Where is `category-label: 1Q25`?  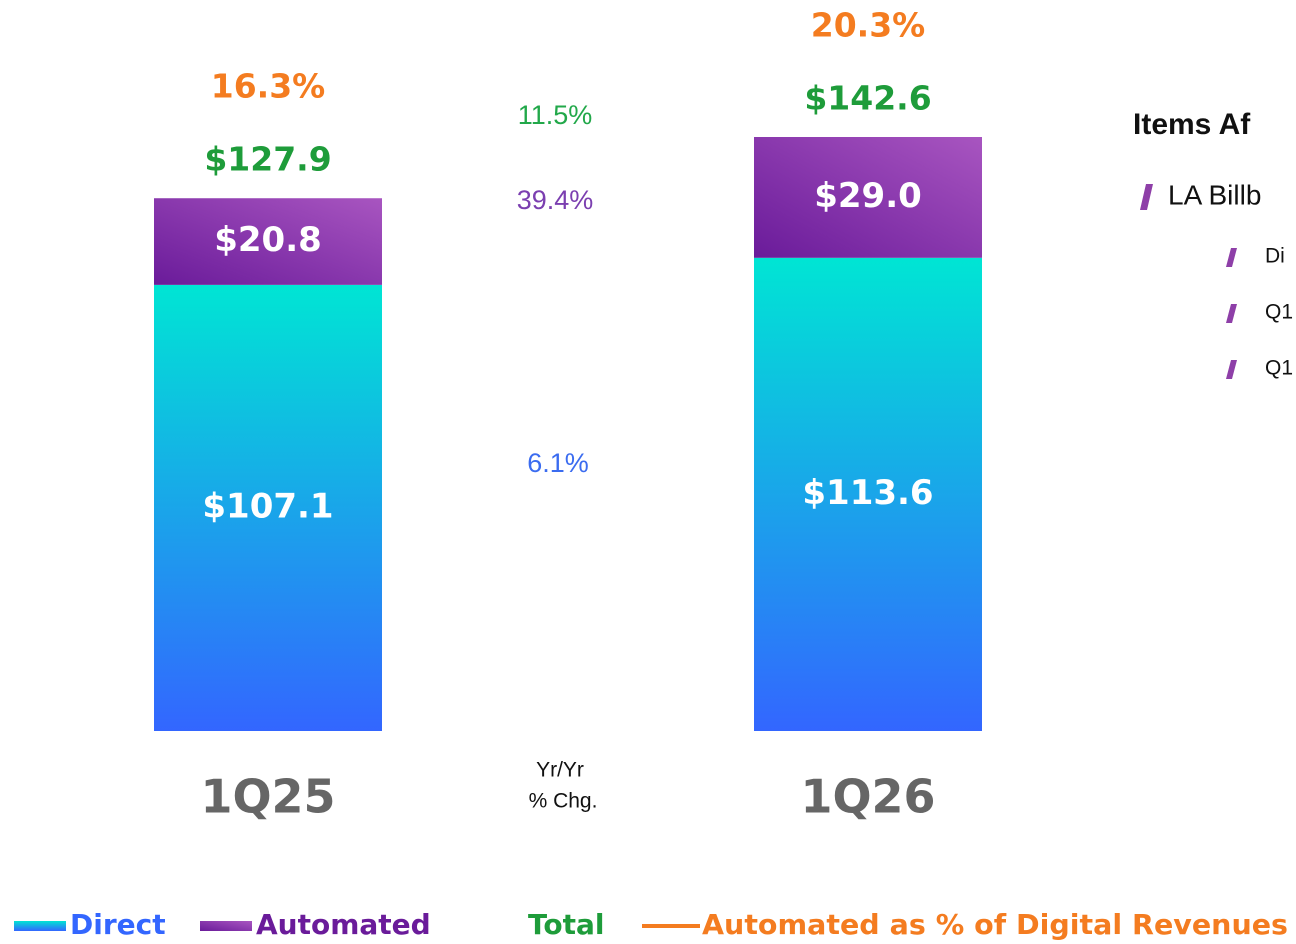
category-label: 1Q25 is located at coordinates (267, 797).